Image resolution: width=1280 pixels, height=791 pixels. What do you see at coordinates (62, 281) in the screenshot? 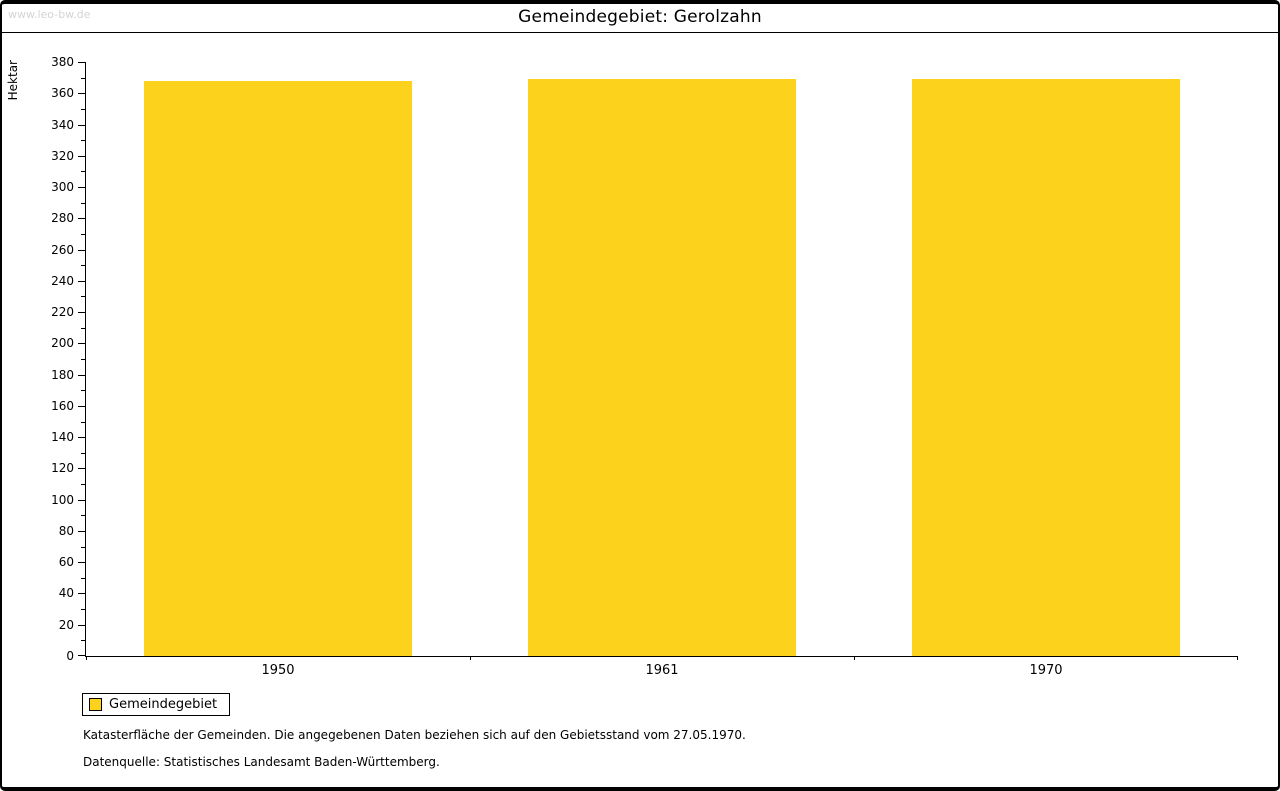
I see `y-tick-label: 240` at bounding box center [62, 281].